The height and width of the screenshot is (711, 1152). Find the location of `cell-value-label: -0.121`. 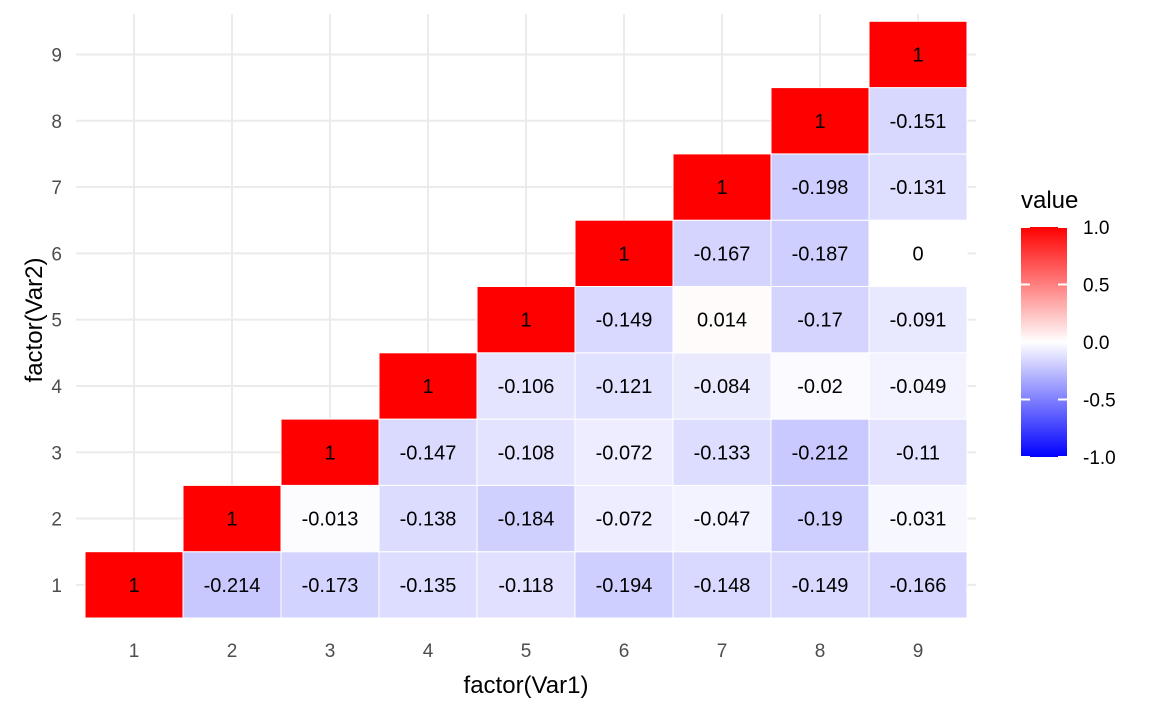

cell-value-label: -0.121 is located at coordinates (624, 387).